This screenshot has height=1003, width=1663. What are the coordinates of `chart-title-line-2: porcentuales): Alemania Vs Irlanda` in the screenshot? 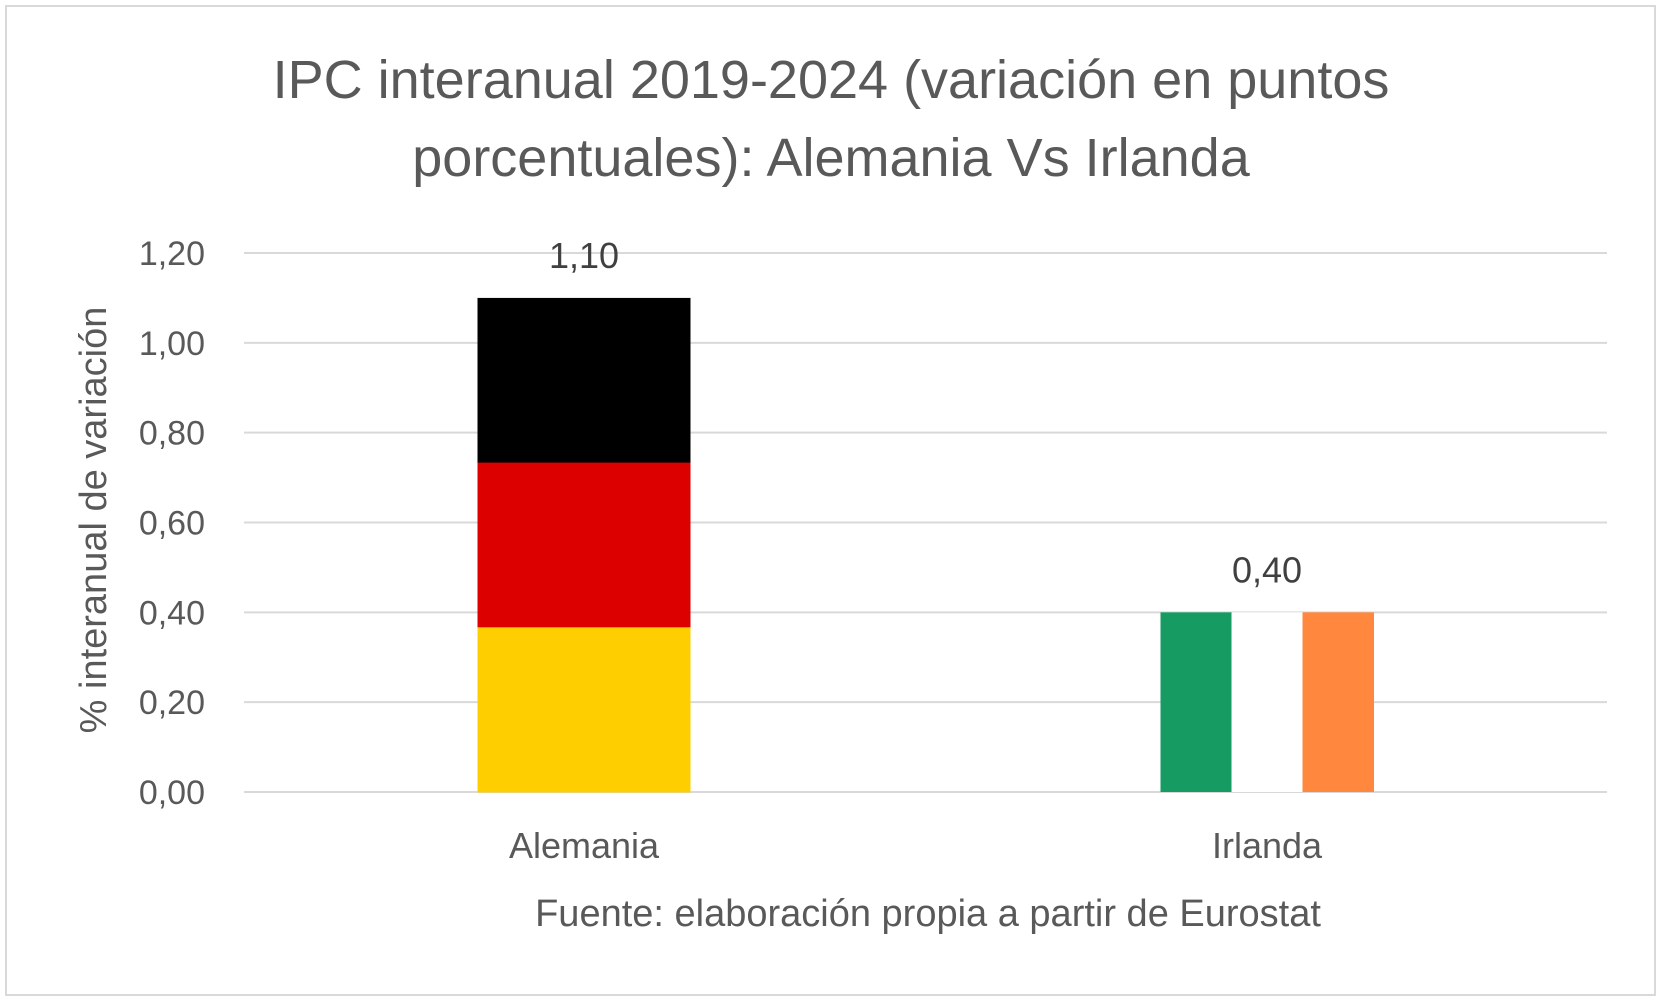 It's located at (831, 158).